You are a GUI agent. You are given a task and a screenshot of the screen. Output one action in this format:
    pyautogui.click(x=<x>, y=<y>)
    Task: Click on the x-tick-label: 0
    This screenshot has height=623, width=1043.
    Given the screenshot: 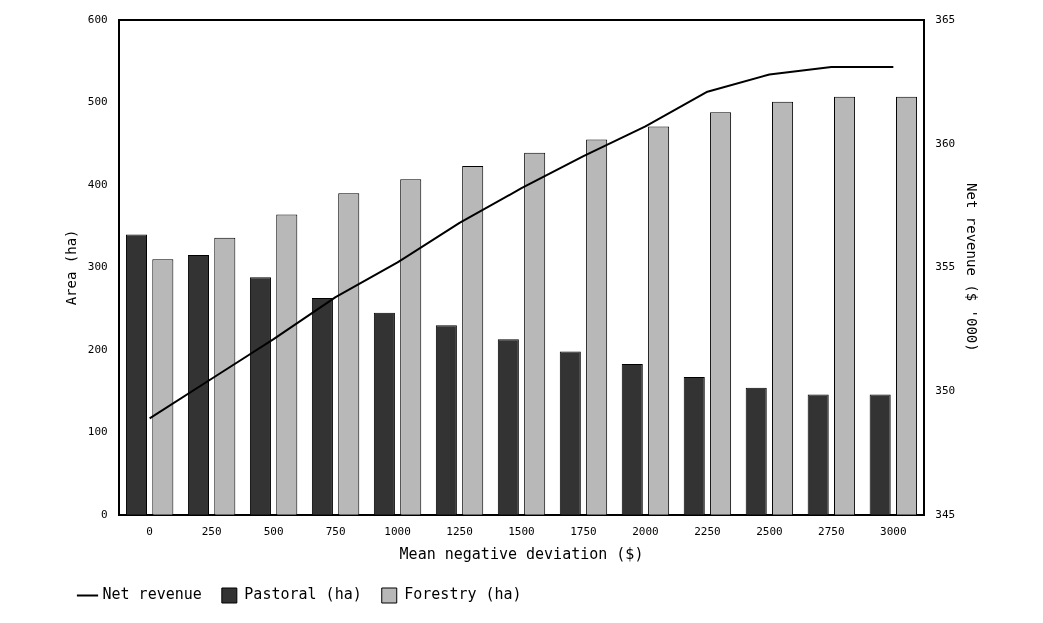 What is the action you would take?
    pyautogui.click(x=149, y=532)
    